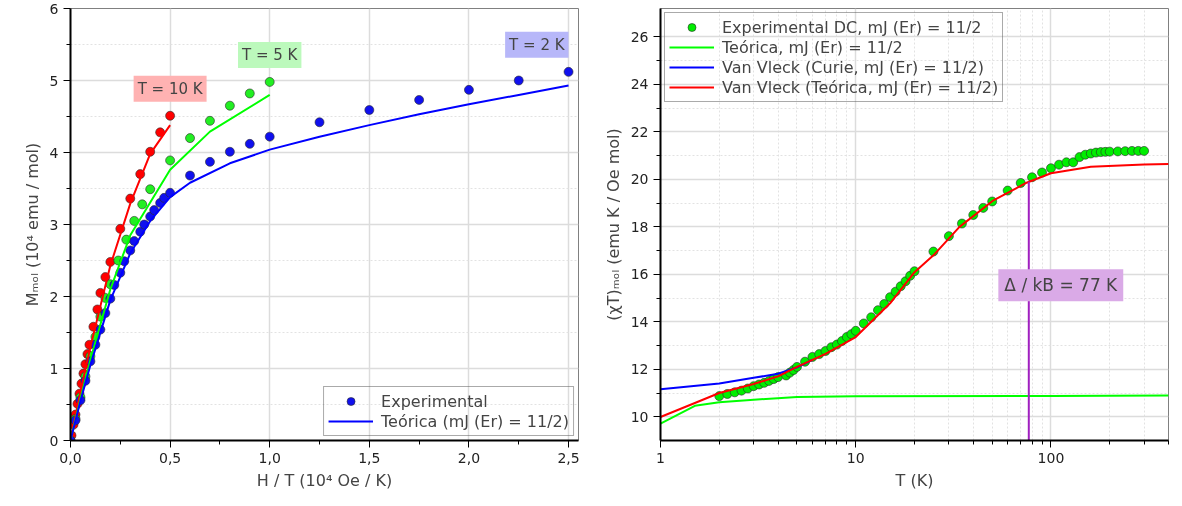 The image size is (1182, 506). What do you see at coordinates (170, 88) in the screenshot?
I see `annotation: T = 10 K` at bounding box center [170, 88].